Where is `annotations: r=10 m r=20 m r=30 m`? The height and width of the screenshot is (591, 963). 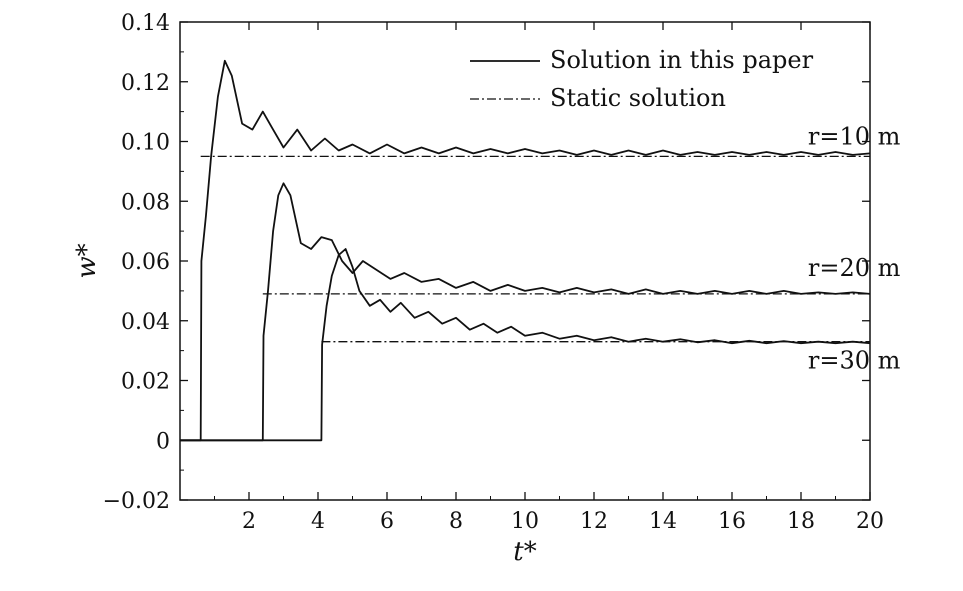
annotations: r=10 m r=20 m r=30 m is located at coordinates (854, 248).